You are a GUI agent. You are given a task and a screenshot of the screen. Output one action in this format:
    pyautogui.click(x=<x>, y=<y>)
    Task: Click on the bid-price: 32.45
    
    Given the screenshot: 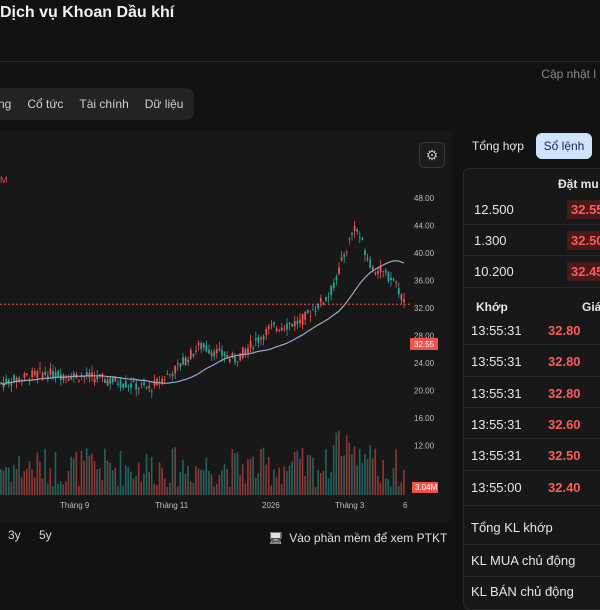 What is the action you would take?
    pyautogui.click(x=583, y=271)
    